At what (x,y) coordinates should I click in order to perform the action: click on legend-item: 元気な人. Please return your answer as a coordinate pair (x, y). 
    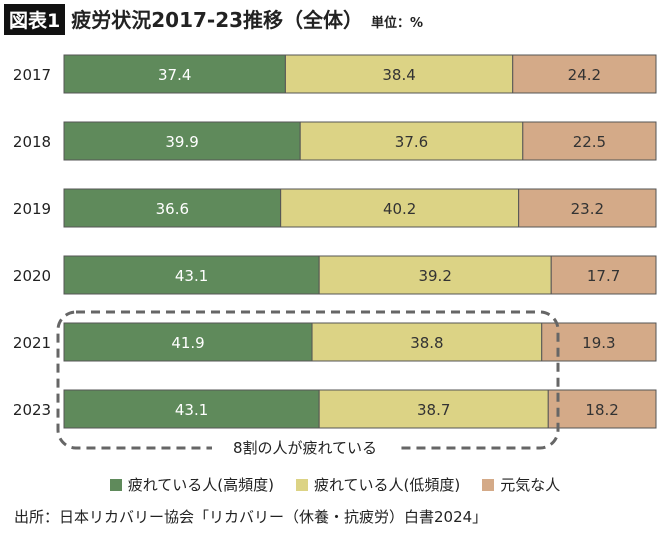
    Looking at the image, I should click on (521, 484).